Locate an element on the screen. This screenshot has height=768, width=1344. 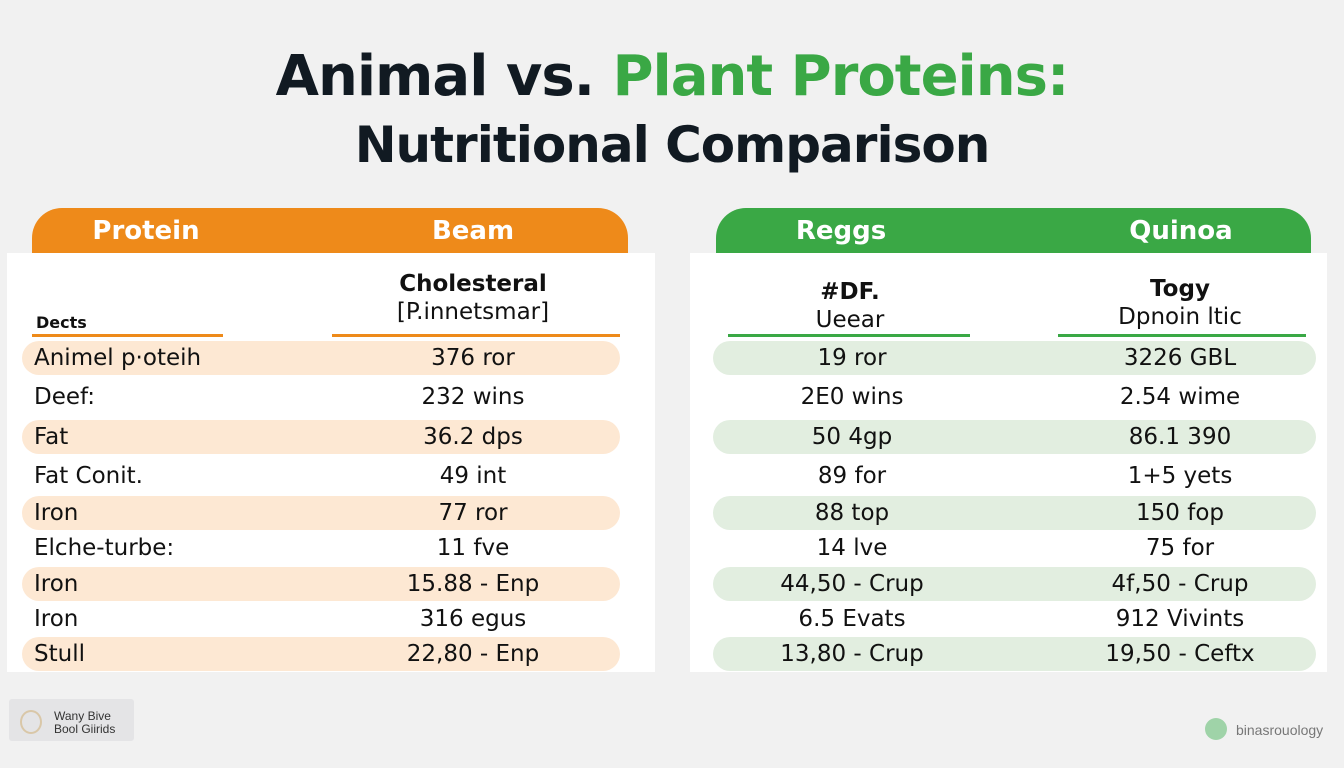
table-cell: 2.54 wime is located at coordinates (1180, 397).